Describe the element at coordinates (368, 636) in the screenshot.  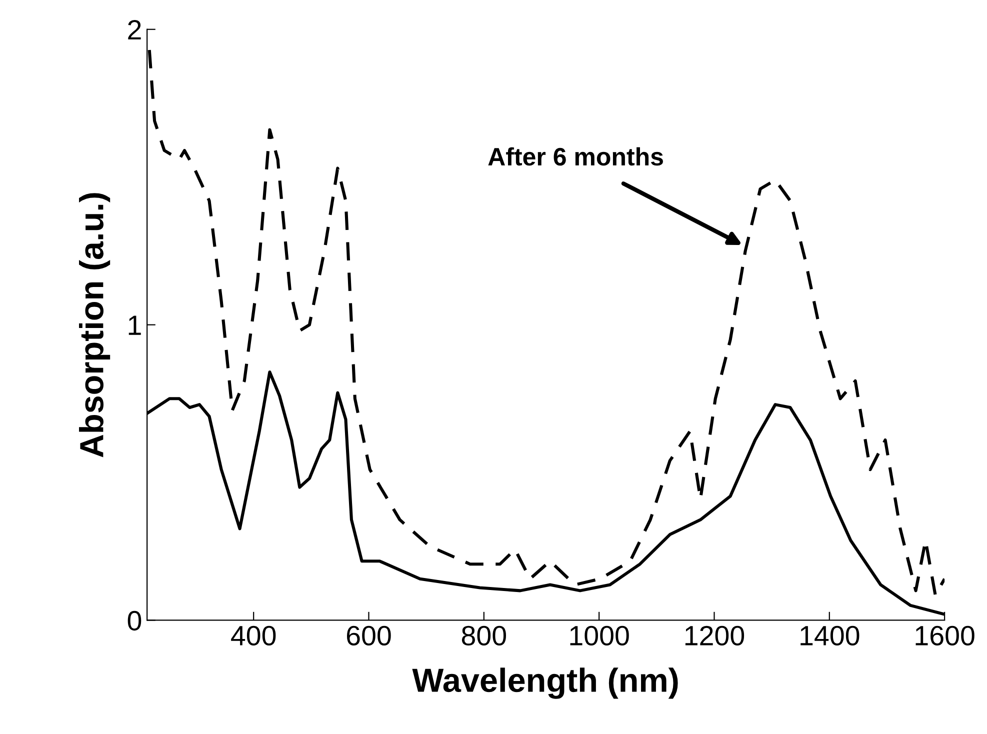
I see `x-tick-label: 600` at that location.